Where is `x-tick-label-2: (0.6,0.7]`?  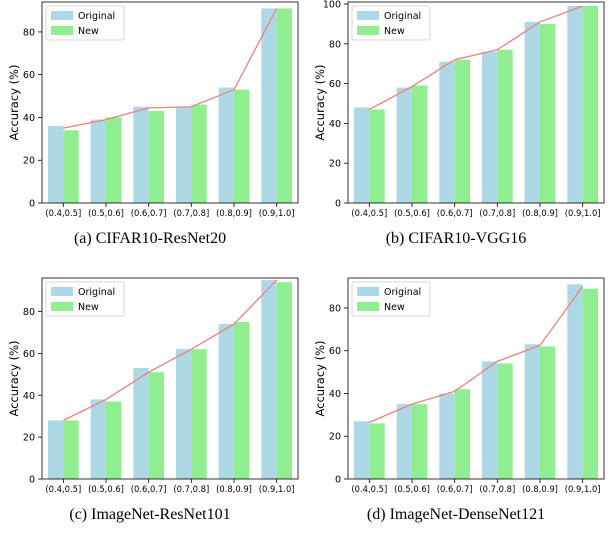 x-tick-label-2: (0.6,0.7] is located at coordinates (149, 489).